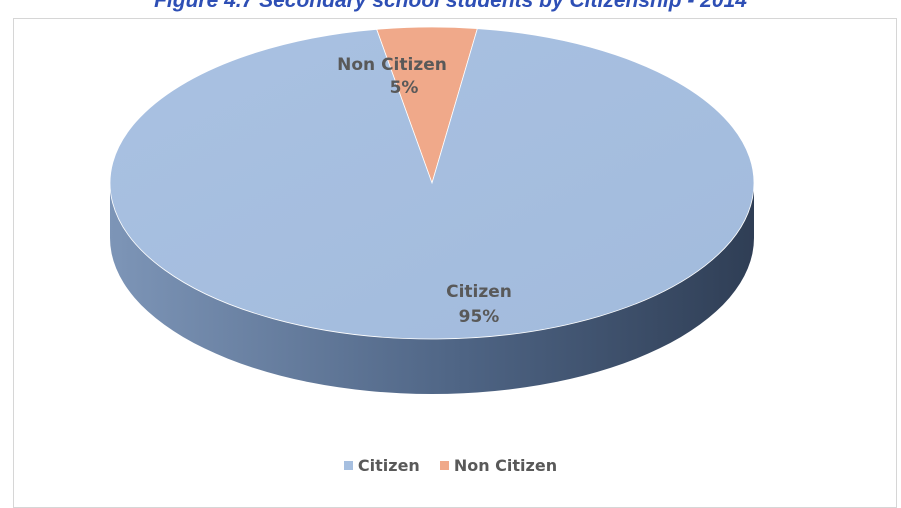 The image size is (901, 508). I want to click on legend: Citizen Non Citizen, so click(450, 465).